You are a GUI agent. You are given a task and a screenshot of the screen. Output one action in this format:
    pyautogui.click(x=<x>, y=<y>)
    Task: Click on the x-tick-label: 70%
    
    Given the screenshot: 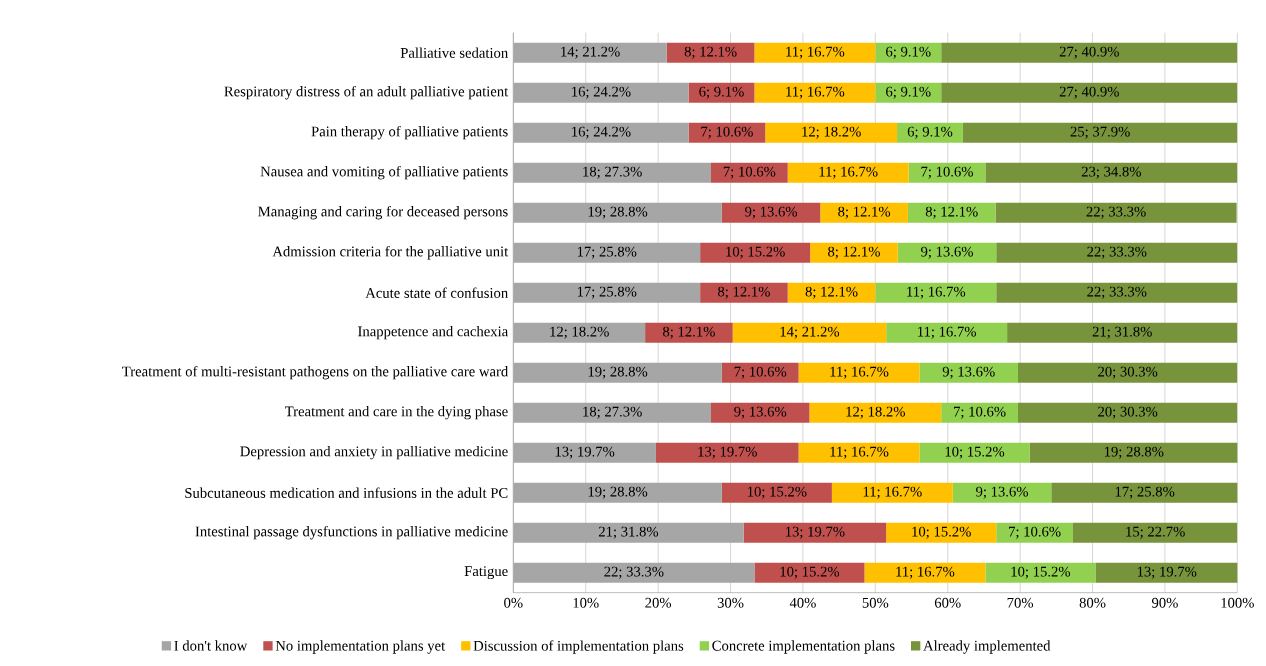 What is the action you would take?
    pyautogui.click(x=1020, y=602)
    